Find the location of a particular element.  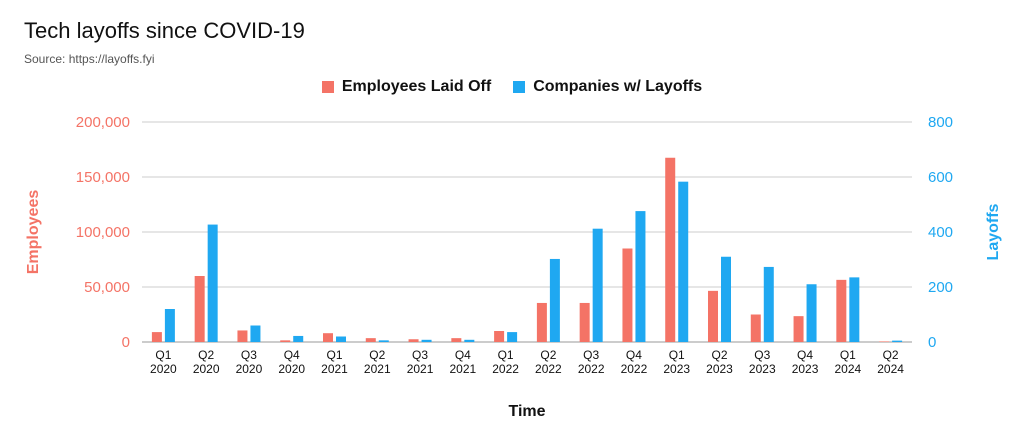

y-tick-left: 150,000 is located at coordinates (103, 177).